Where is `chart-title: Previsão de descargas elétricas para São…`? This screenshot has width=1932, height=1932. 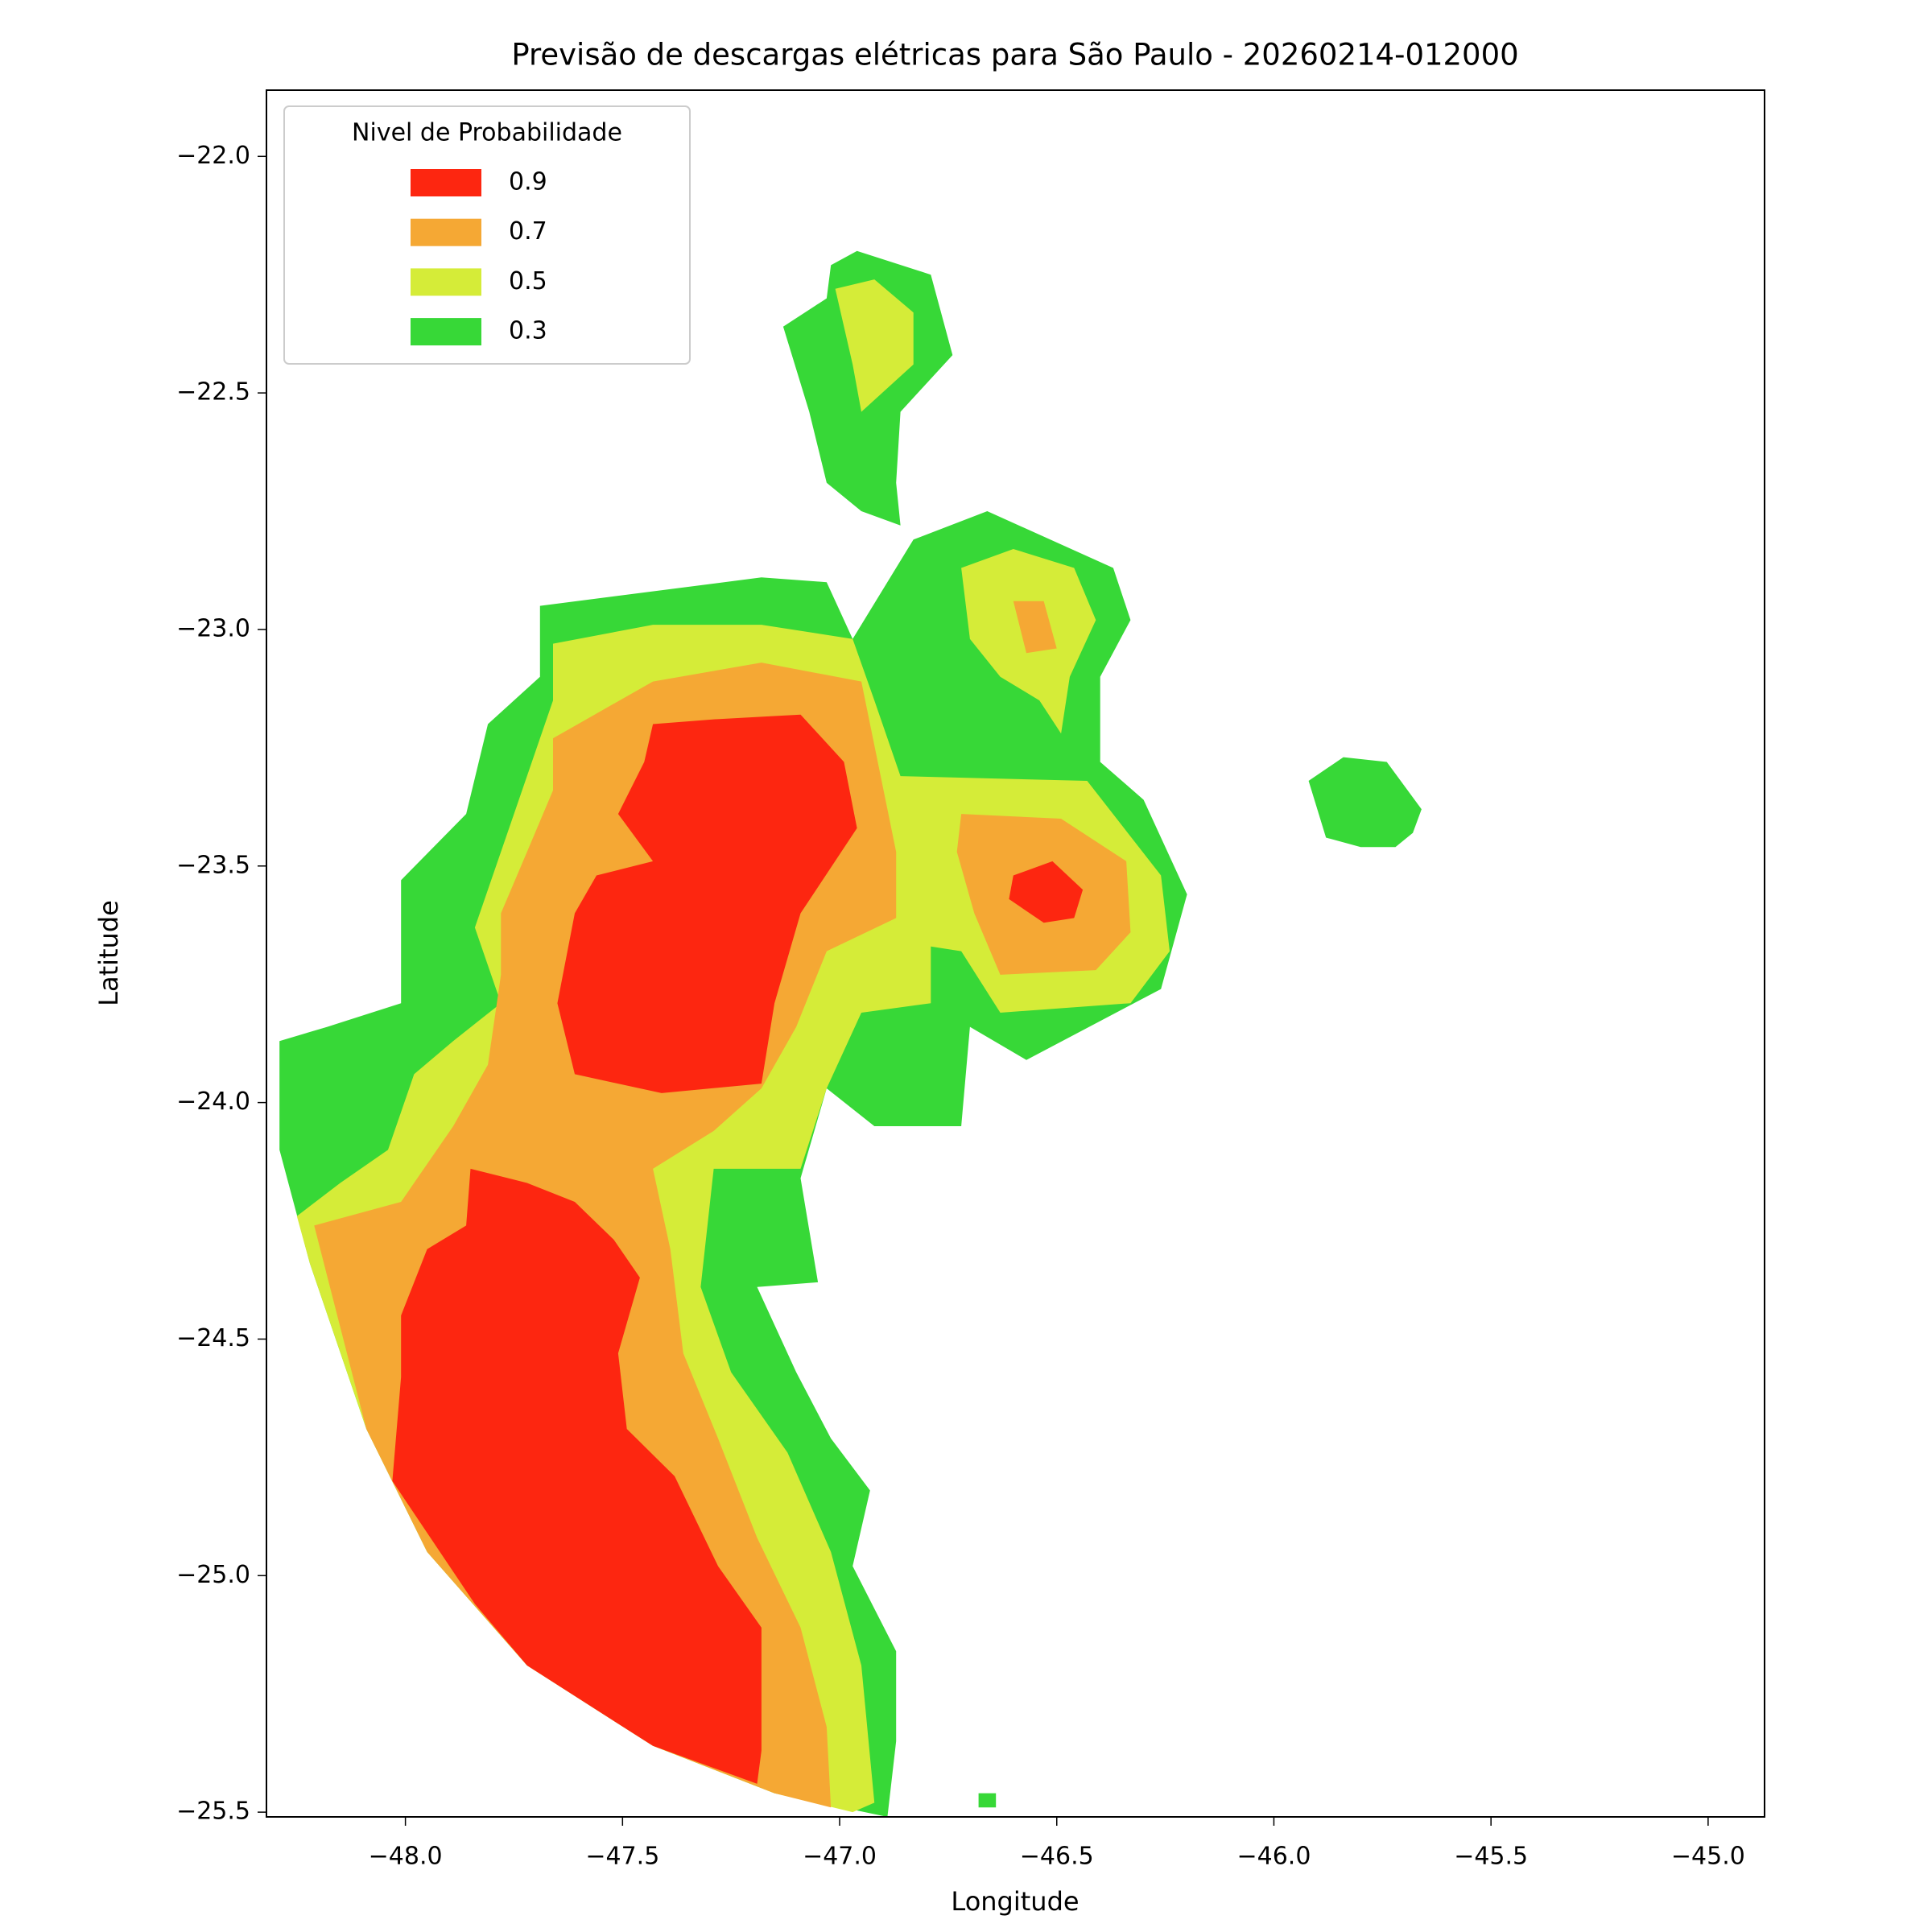
chart-title: Previsão de descargas elétricas para São… is located at coordinates (1014, 55).